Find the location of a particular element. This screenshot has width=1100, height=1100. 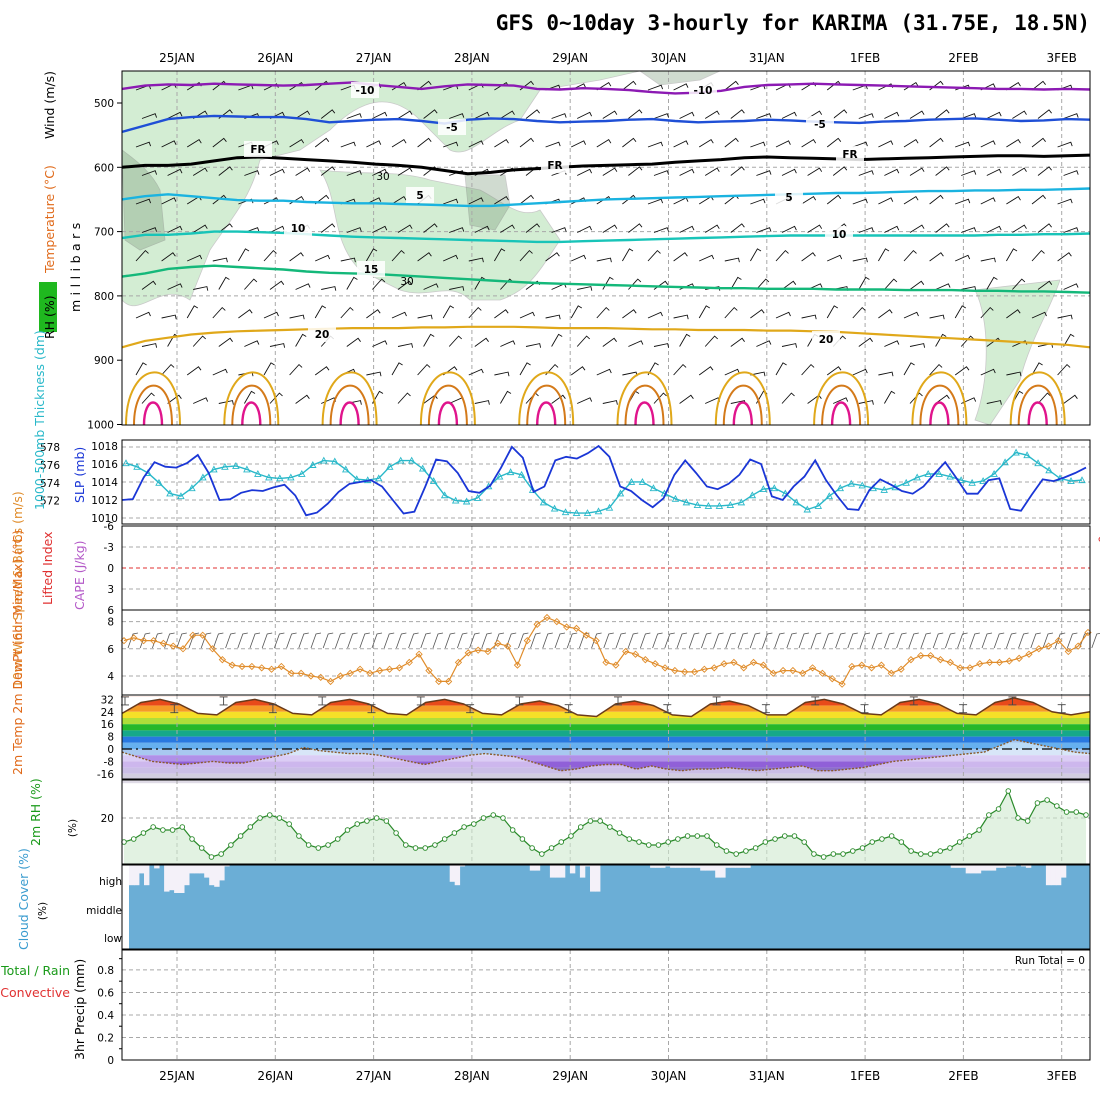

pressure-axis: 500 600 700 800 900 1000 is located at coordinates (104, 265).